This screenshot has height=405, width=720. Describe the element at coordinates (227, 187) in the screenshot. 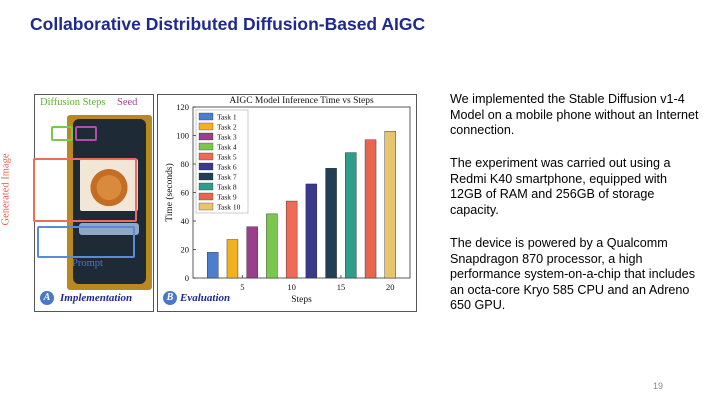

I see `legend-label: Task 8` at that location.